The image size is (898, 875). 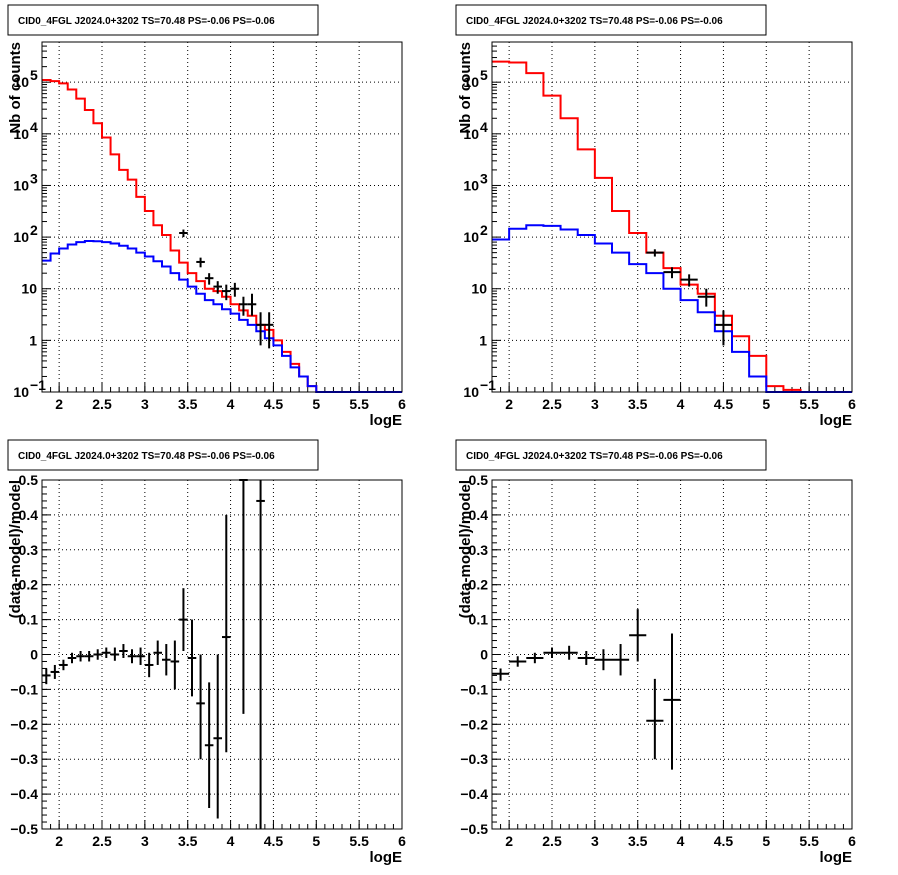 I want to click on y-tick-exponent: 4, so click(x=484, y=127).